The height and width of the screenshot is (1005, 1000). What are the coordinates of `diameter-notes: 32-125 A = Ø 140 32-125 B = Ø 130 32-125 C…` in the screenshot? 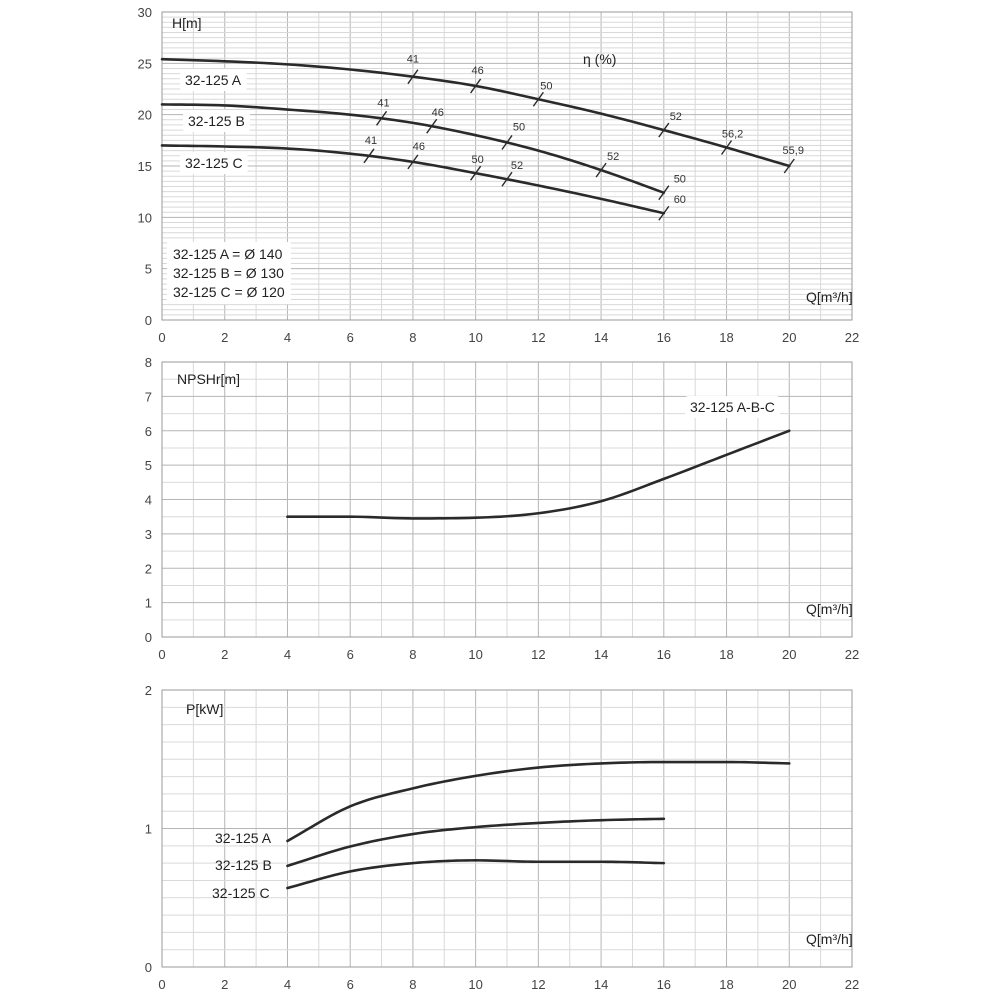 It's located at (229, 273).